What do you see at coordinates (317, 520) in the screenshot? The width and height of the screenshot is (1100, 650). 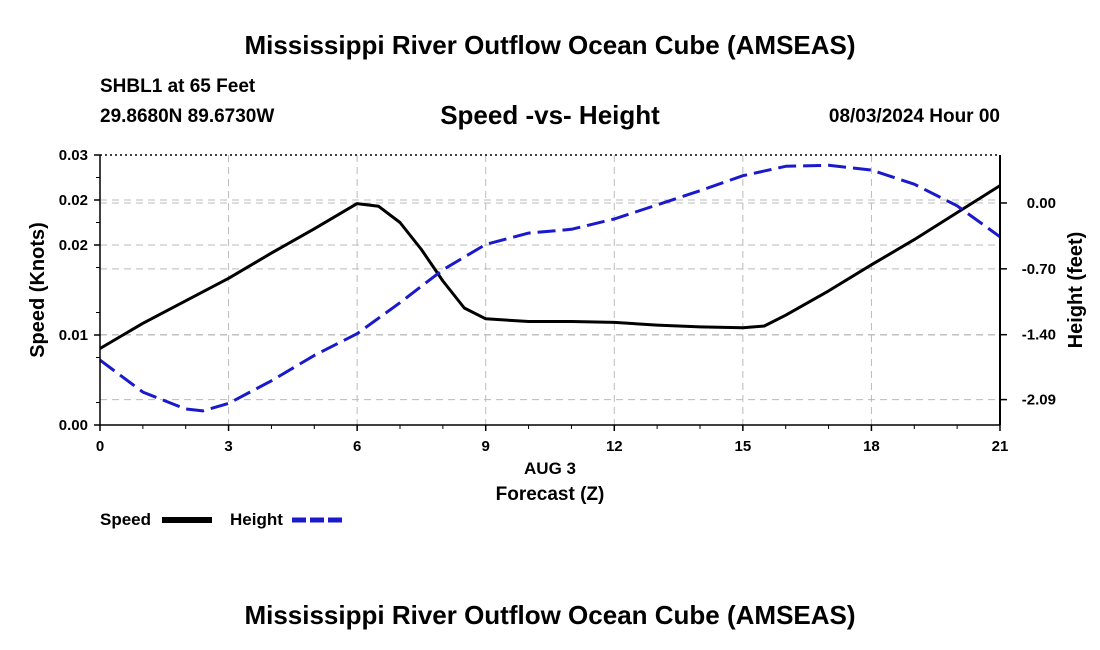 I see `legend-height-swatch` at bounding box center [317, 520].